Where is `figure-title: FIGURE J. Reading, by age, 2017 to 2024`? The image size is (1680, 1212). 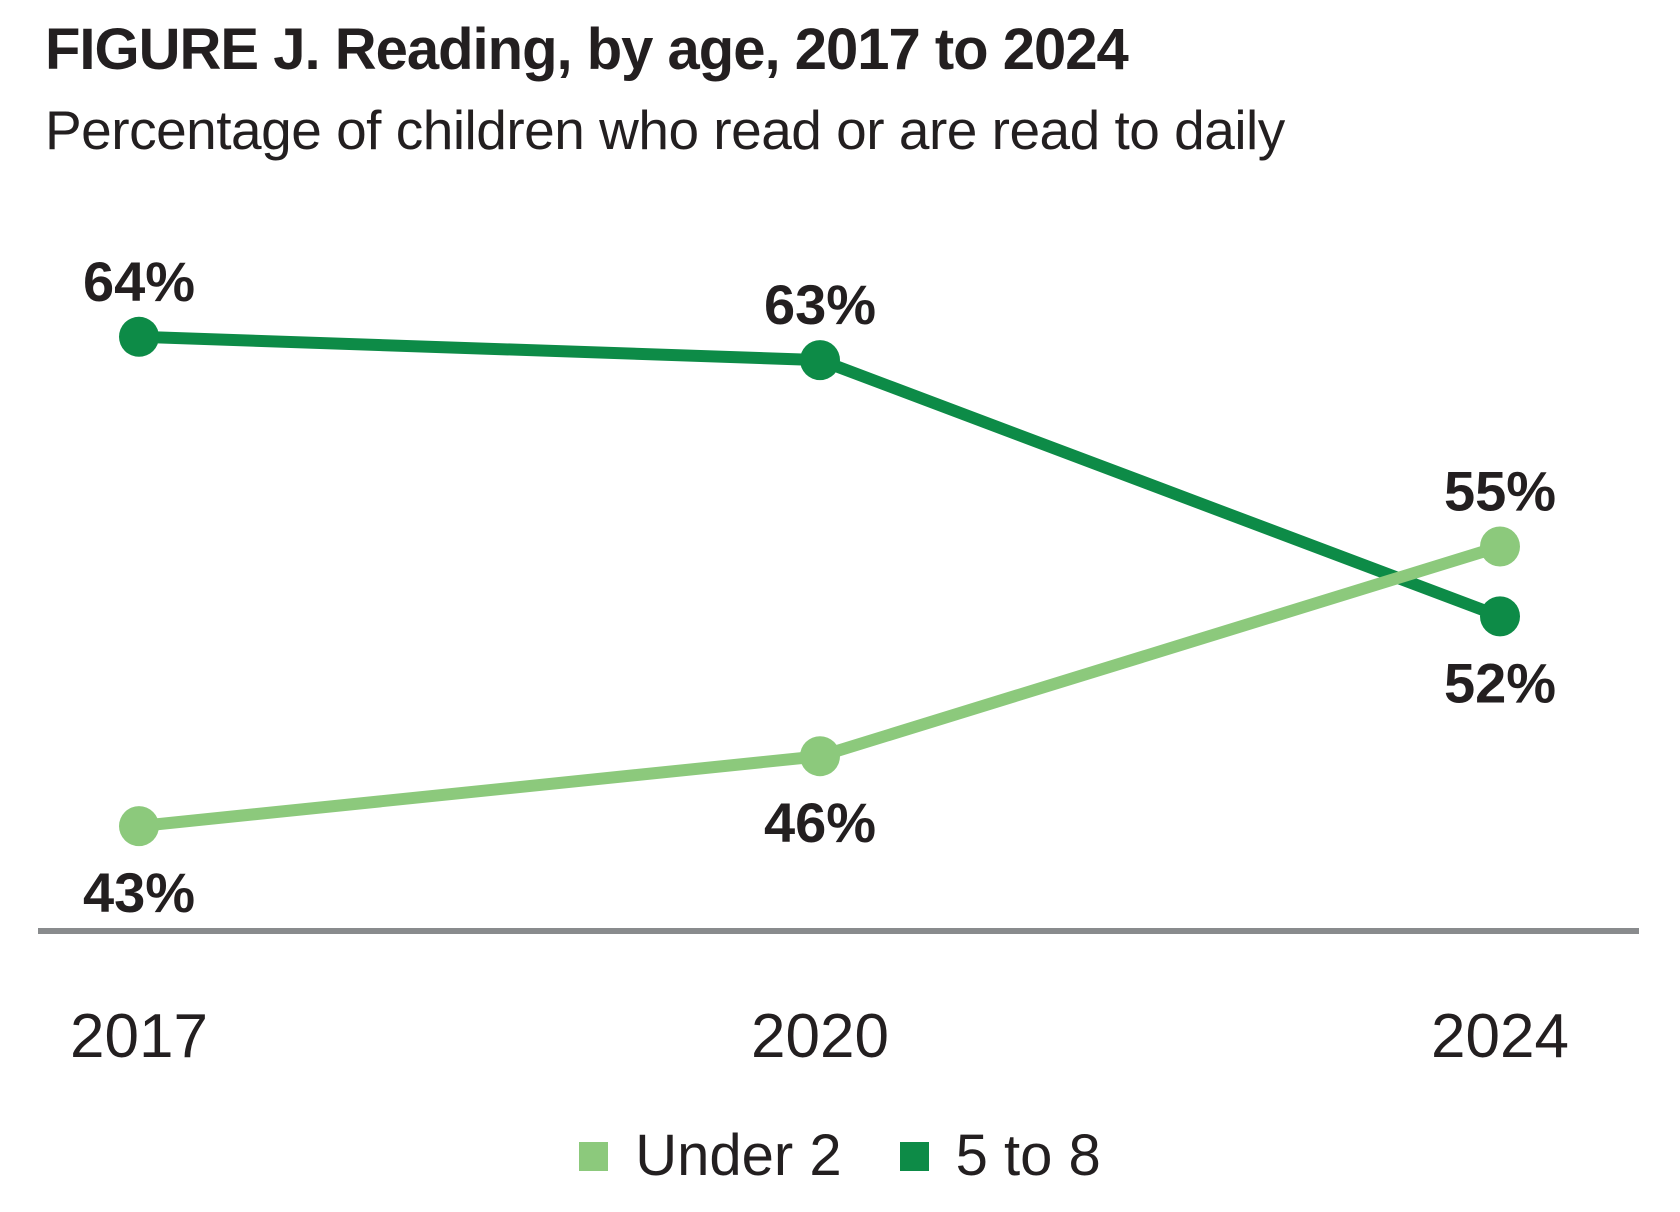
figure-title: FIGURE J. Reading, by age, 2017 to 2024 is located at coordinates (587, 49).